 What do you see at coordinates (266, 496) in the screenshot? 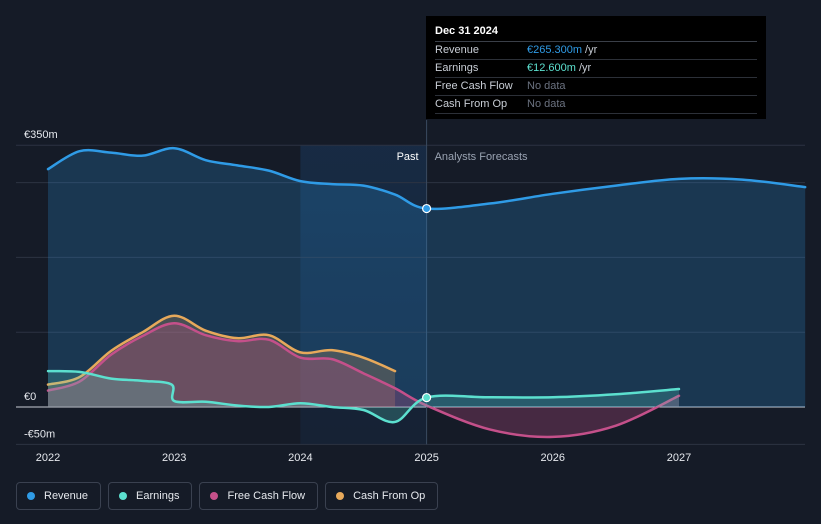
I see `legend-label: Free Cash Flow` at bounding box center [266, 496].